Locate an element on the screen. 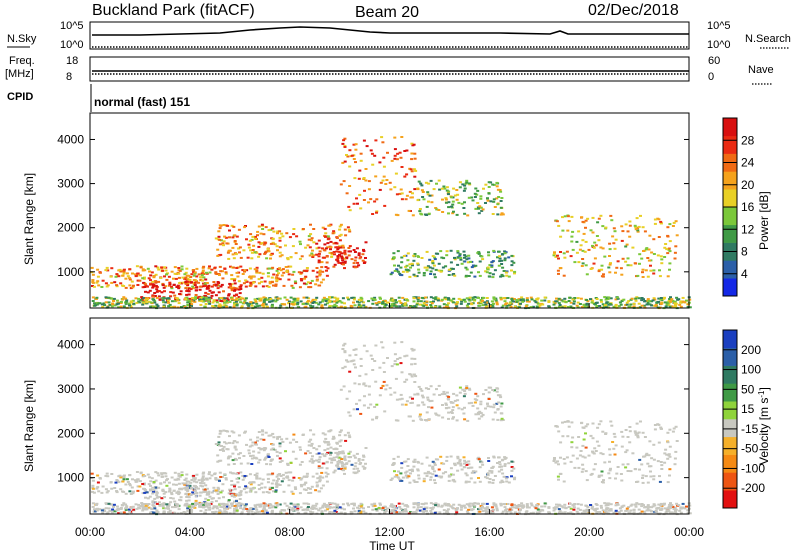 This screenshot has height=554, width=800. cpid-panel: CPID normal (fast) 151 is located at coordinates (98, 98).